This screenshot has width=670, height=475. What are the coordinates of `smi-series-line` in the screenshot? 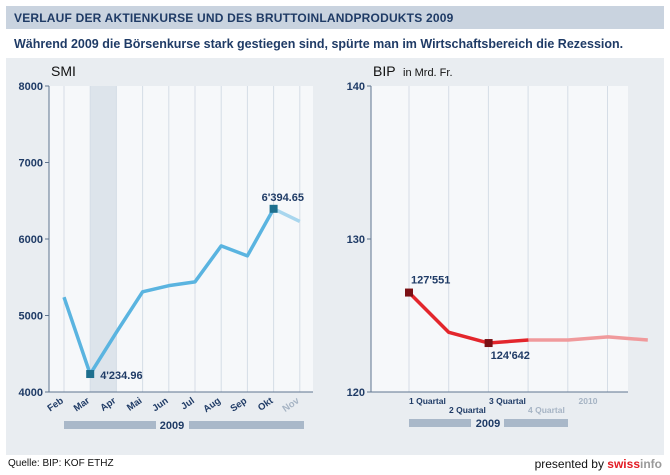 It's located at (169, 291).